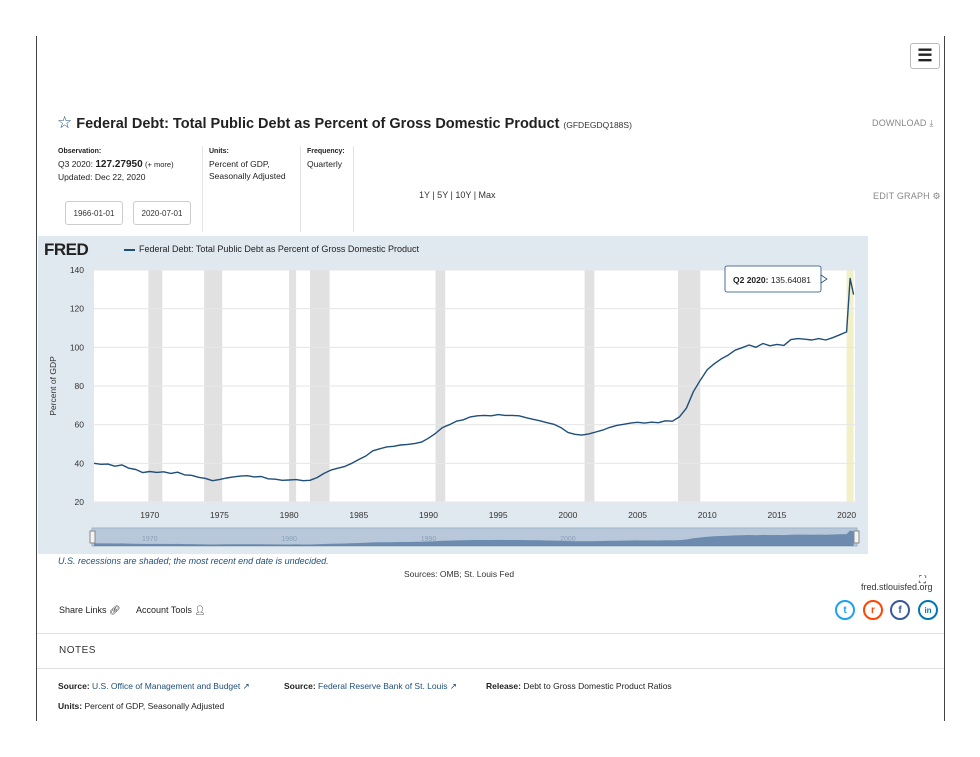  I want to click on menu-icon: ☰, so click(925, 55).